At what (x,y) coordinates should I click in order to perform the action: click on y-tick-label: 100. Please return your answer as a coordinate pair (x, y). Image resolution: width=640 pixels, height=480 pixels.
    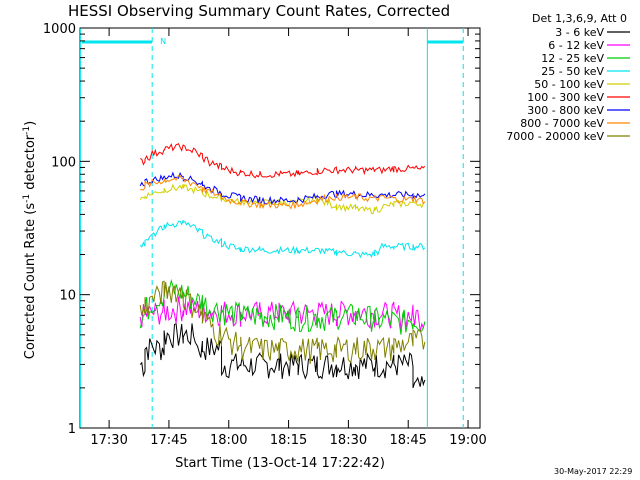
    Looking at the image, I should click on (63, 162).